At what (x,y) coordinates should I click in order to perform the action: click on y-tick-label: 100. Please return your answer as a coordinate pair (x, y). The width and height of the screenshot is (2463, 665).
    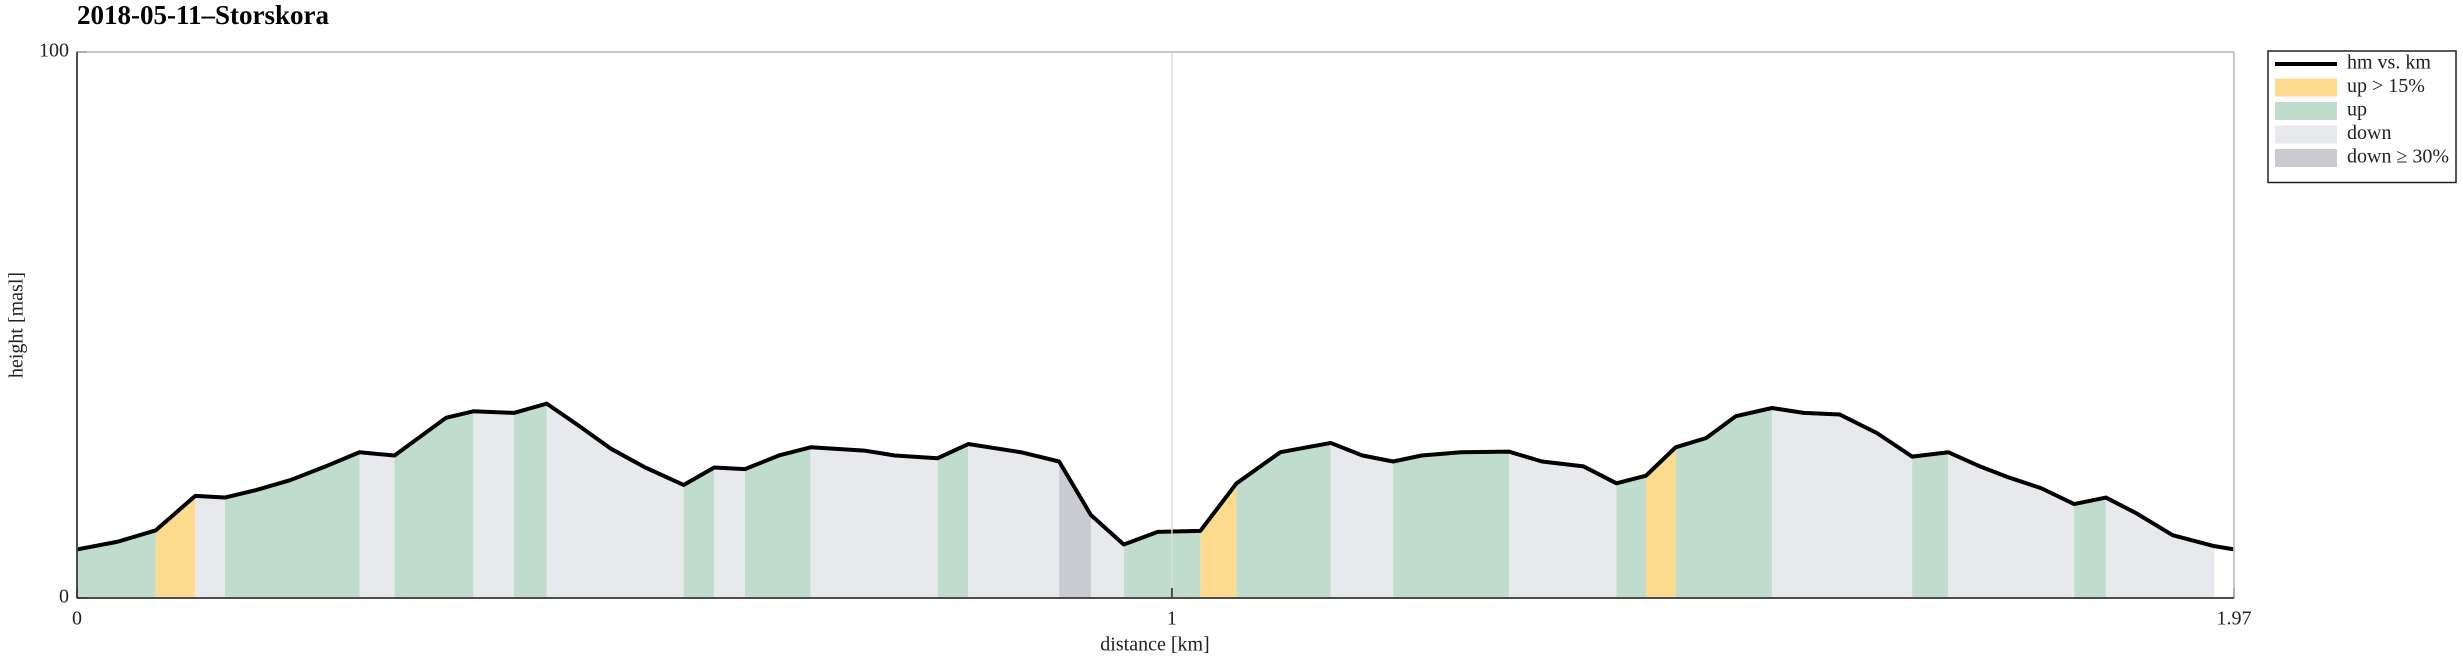
    Looking at the image, I should click on (54, 51).